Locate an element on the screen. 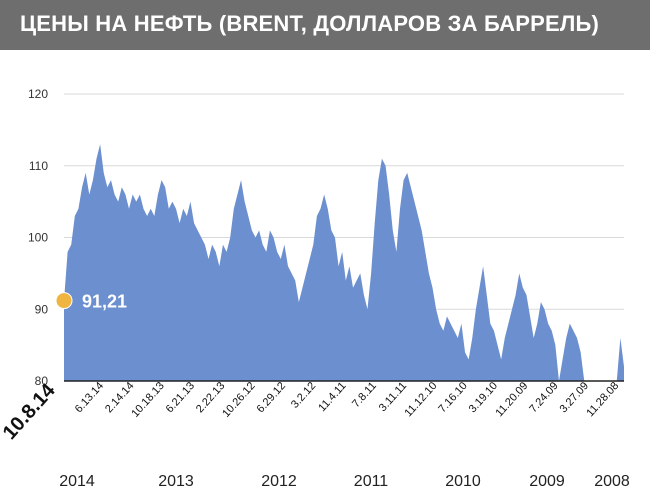 The image size is (650, 498). x-tick-label: 7.8.11 is located at coordinates (364, 395).